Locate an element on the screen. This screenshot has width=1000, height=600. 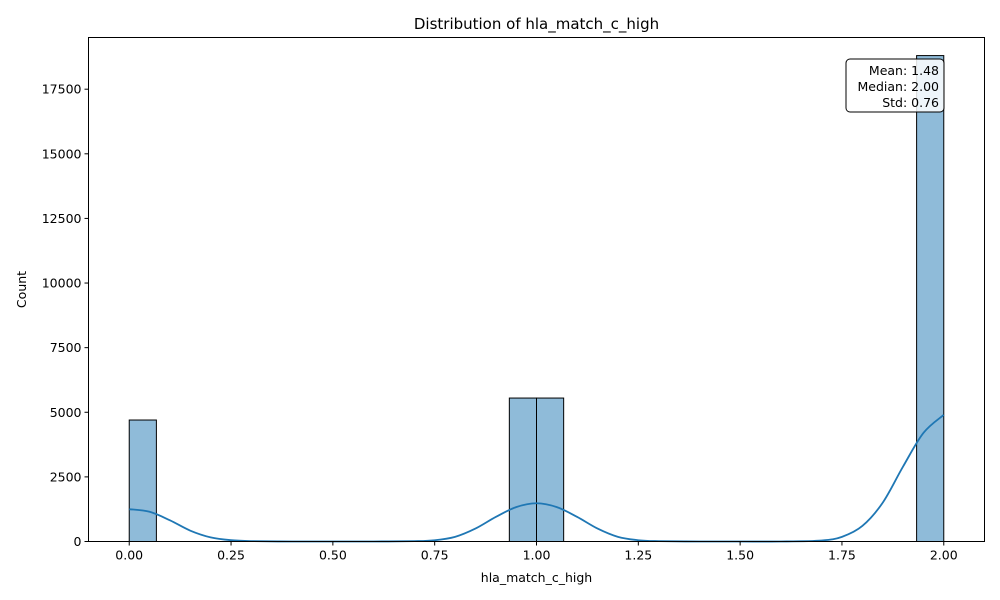
y-tick-label: 7500 is located at coordinates (66, 347).